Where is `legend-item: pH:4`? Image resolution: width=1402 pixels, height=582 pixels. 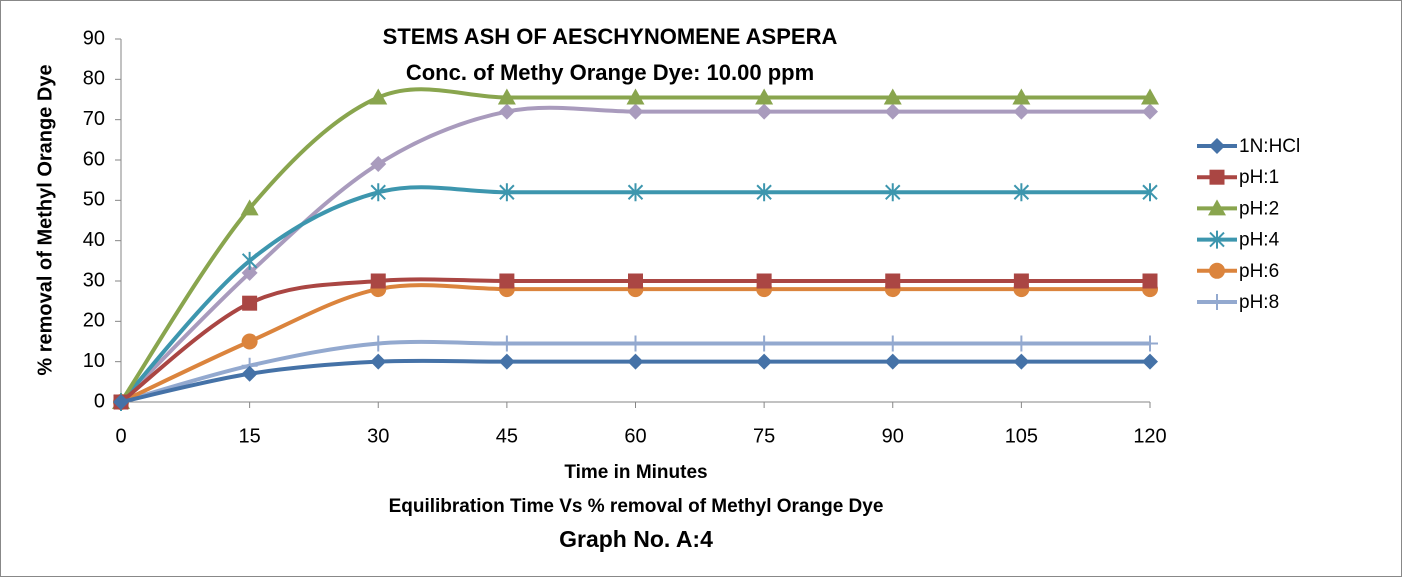 legend-item: pH:4 is located at coordinates (1238, 240).